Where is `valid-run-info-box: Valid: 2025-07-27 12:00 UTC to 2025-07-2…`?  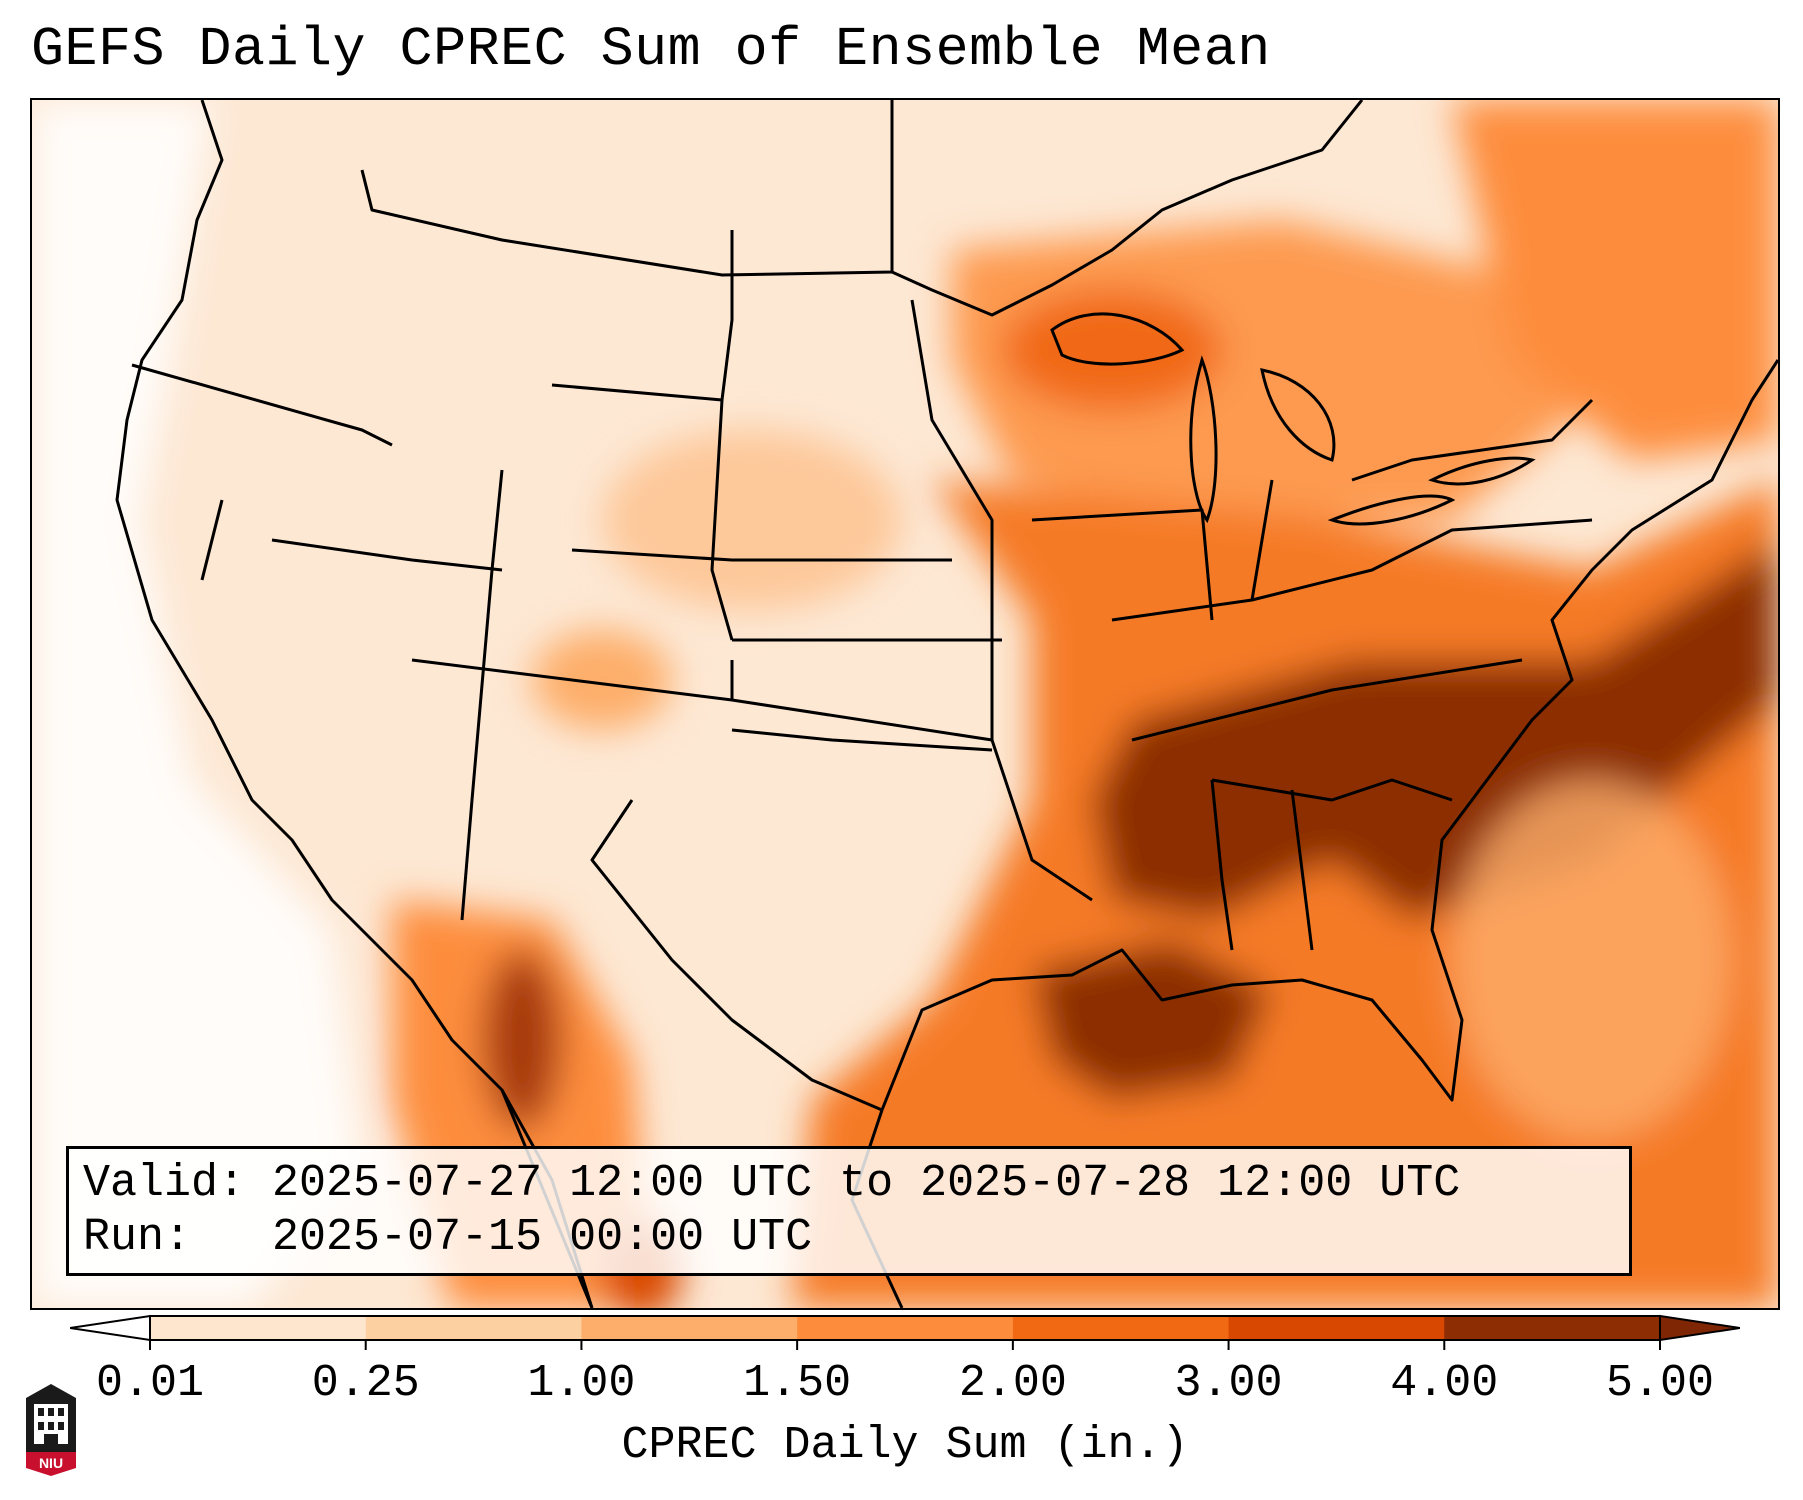 valid-run-info-box: Valid: 2025-07-27 12:00 UTC to 2025-07-2… is located at coordinates (849, 1211).